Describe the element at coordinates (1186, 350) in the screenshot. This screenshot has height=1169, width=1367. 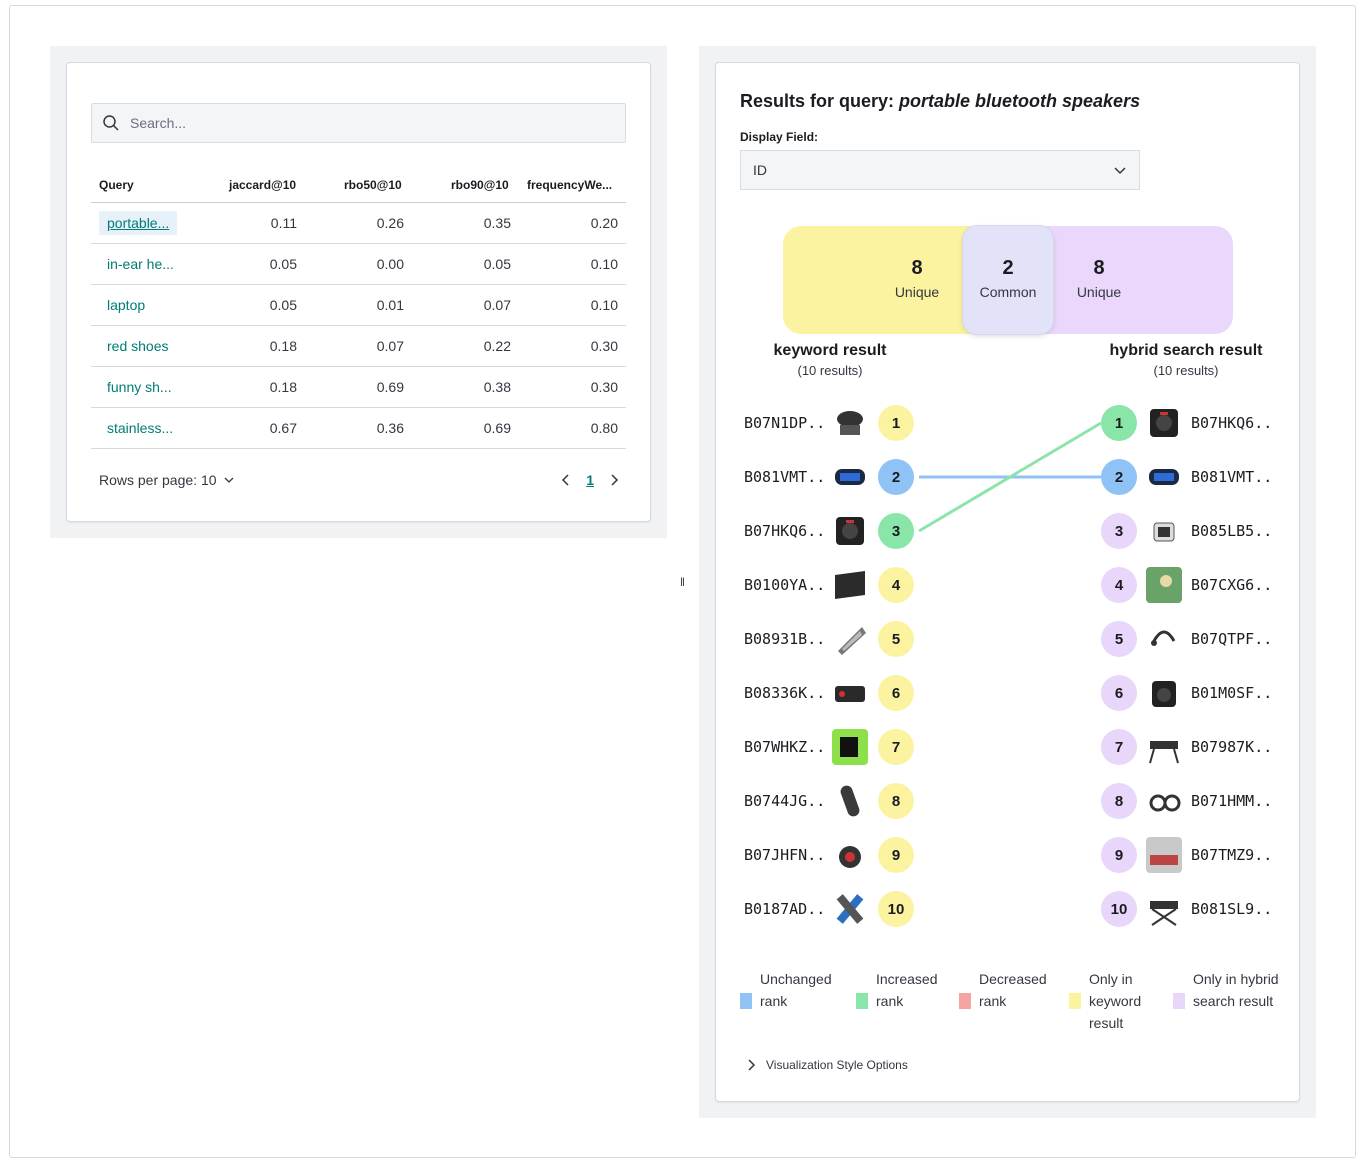
I see `hybrid-result-title: hybrid search result` at that location.